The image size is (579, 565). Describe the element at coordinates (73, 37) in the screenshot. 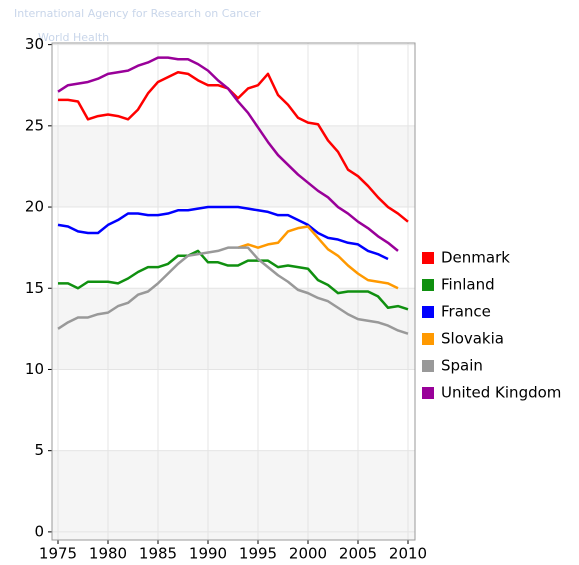

I see `watermark: World Health` at that location.